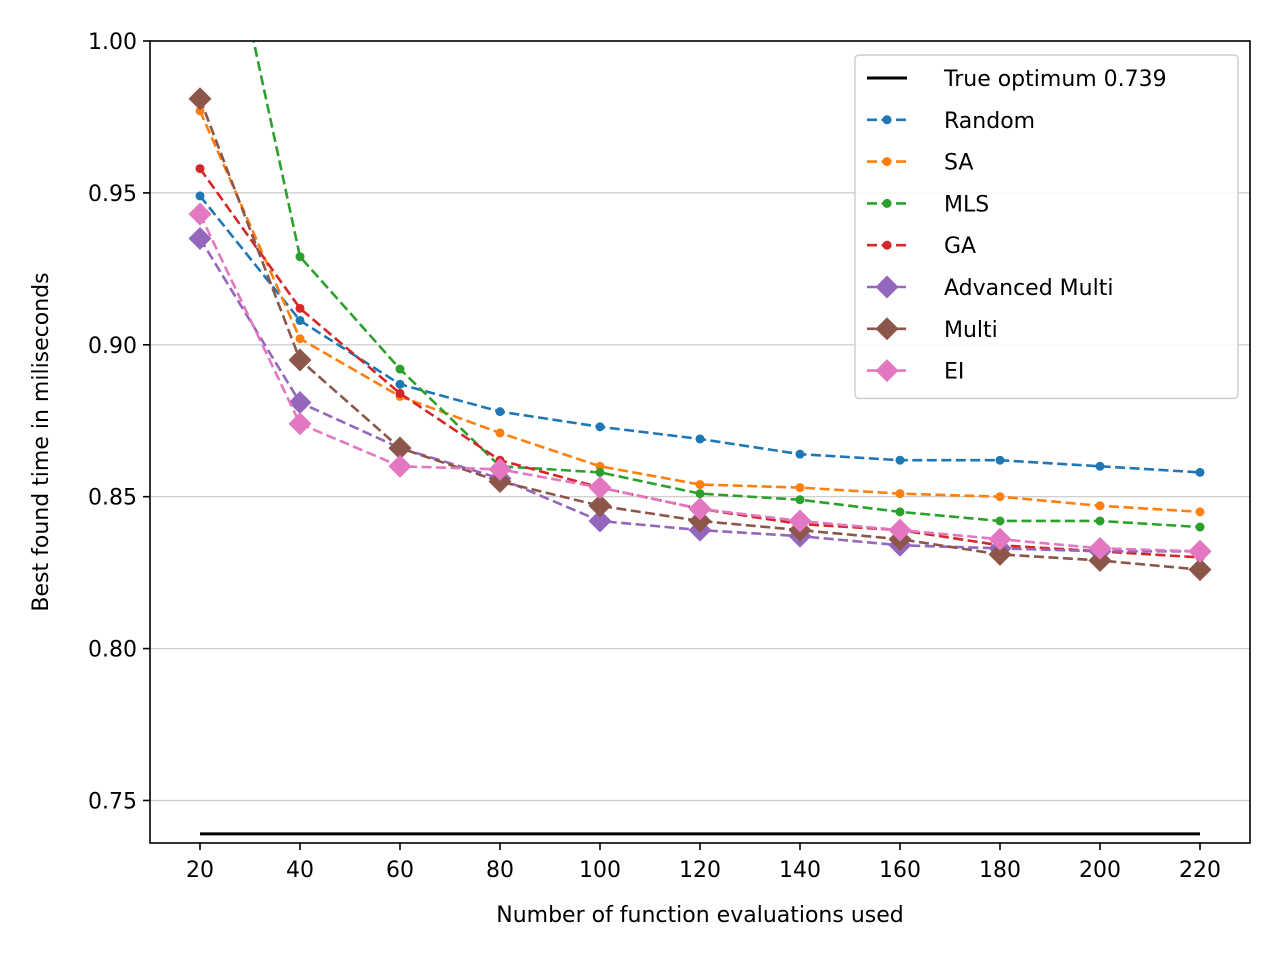 The image size is (1280, 960). I want to click on x-tick-label: 160, so click(900, 870).